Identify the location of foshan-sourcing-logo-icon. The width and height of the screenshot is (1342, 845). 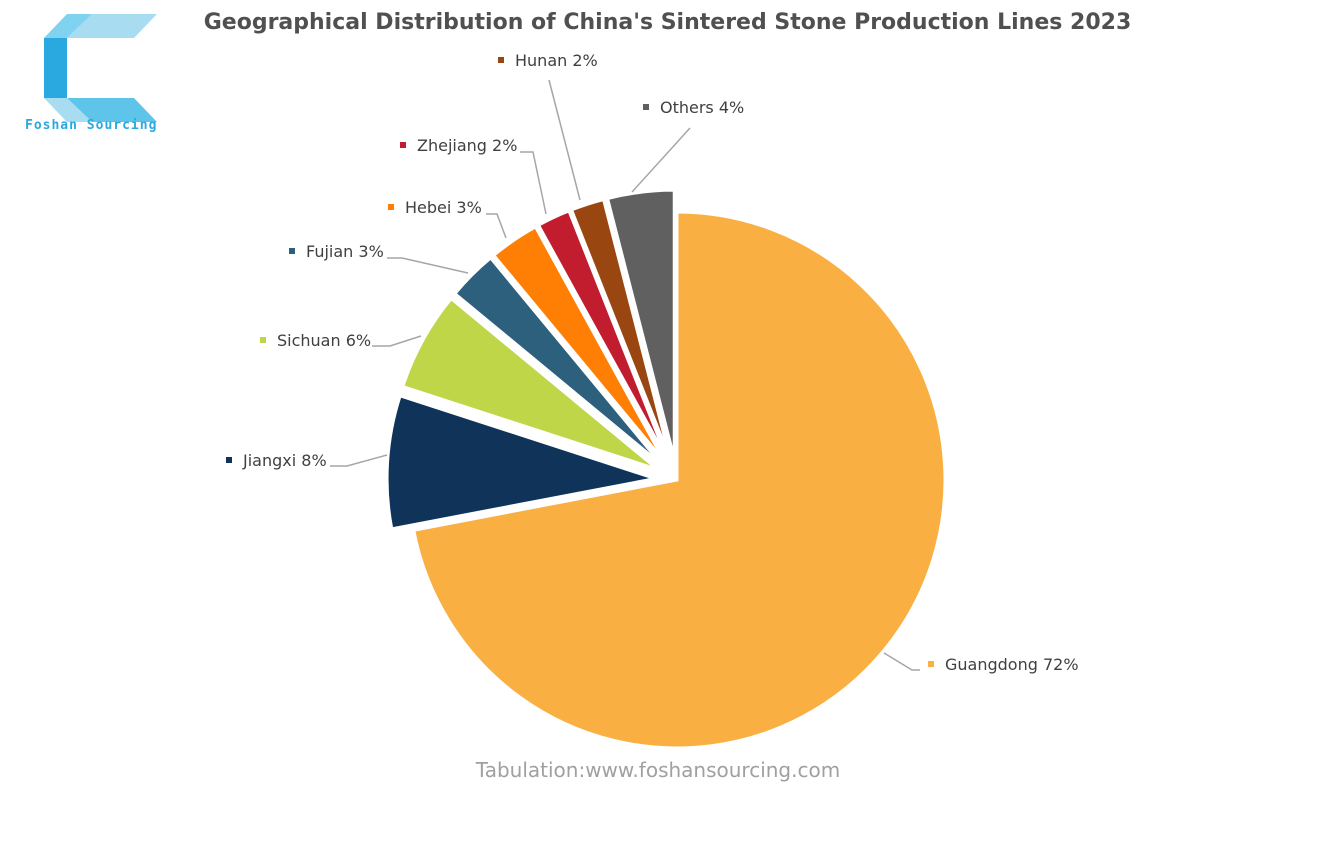
(100, 68).